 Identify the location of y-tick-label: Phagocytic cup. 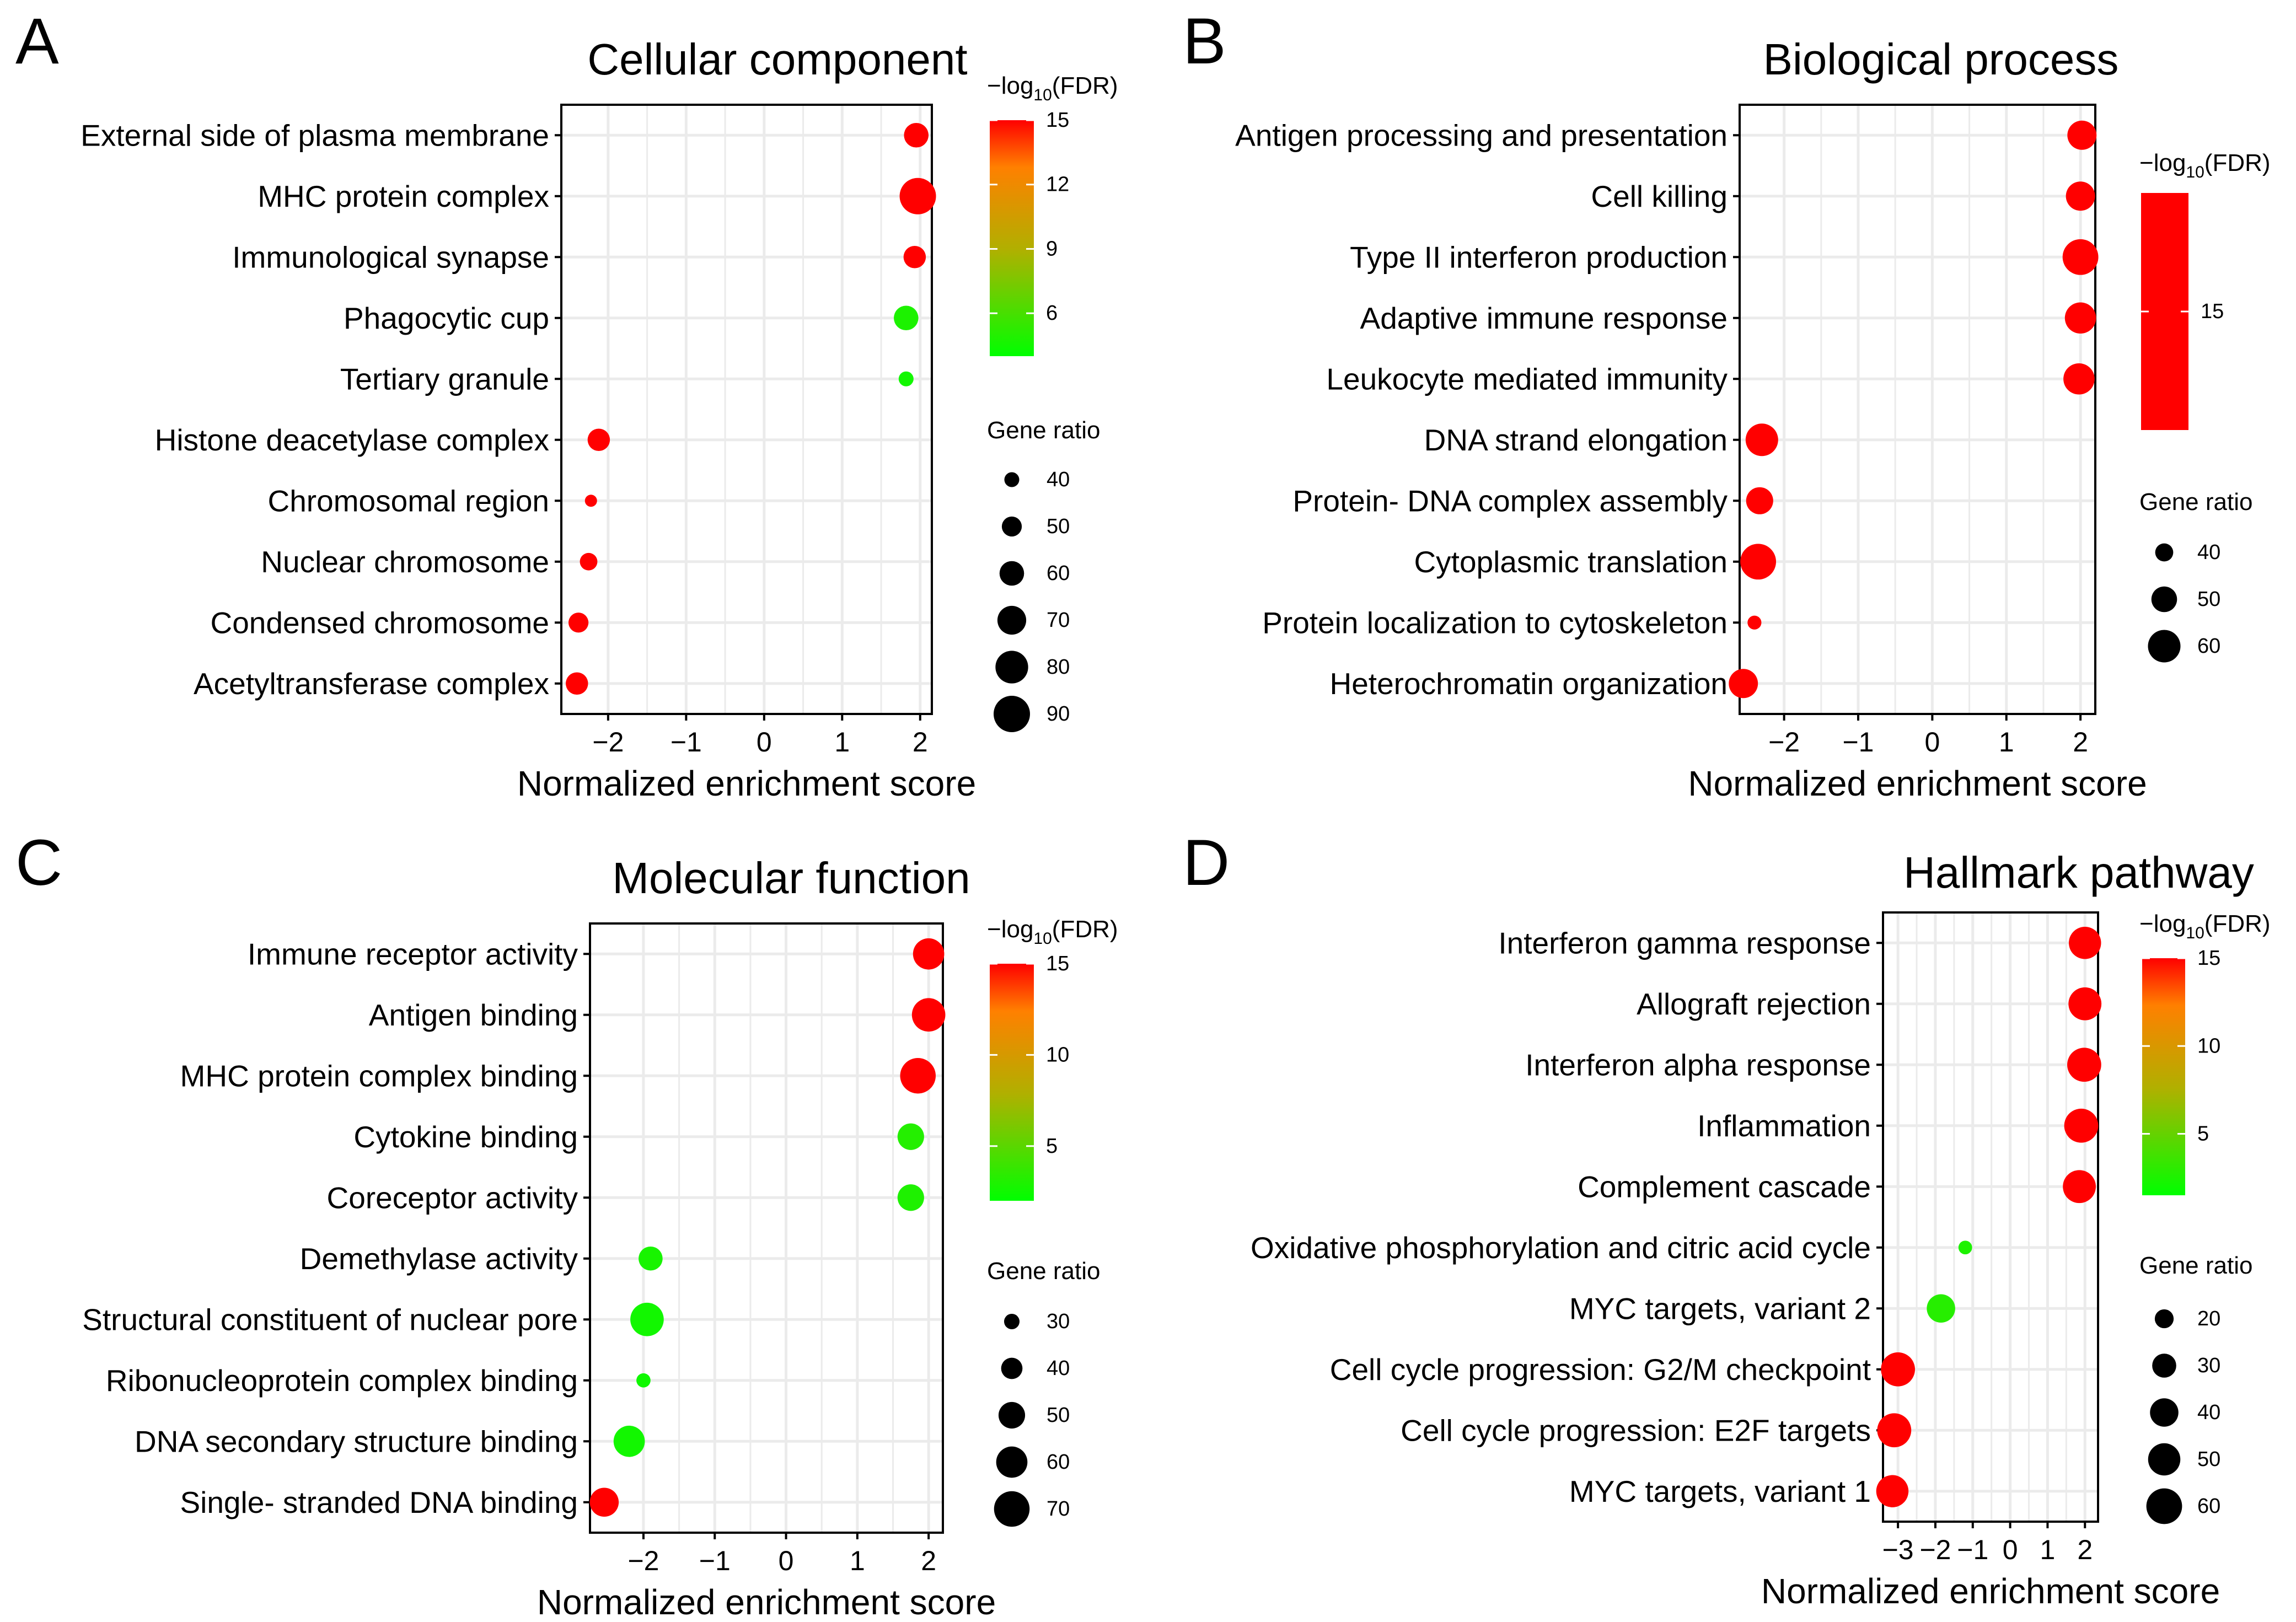
(447, 318).